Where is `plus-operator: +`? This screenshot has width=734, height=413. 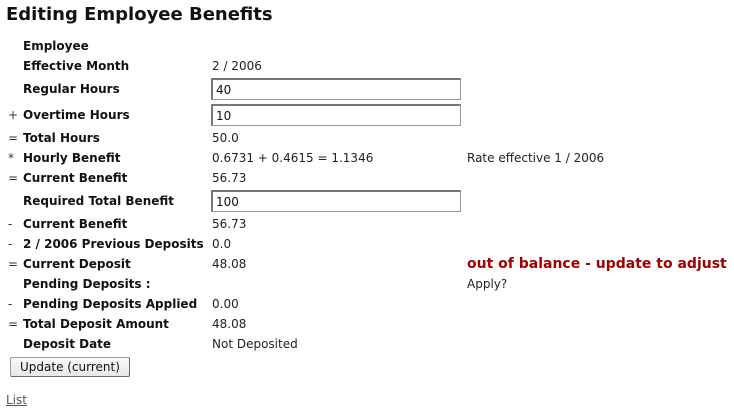
plus-operator: + is located at coordinates (13, 115).